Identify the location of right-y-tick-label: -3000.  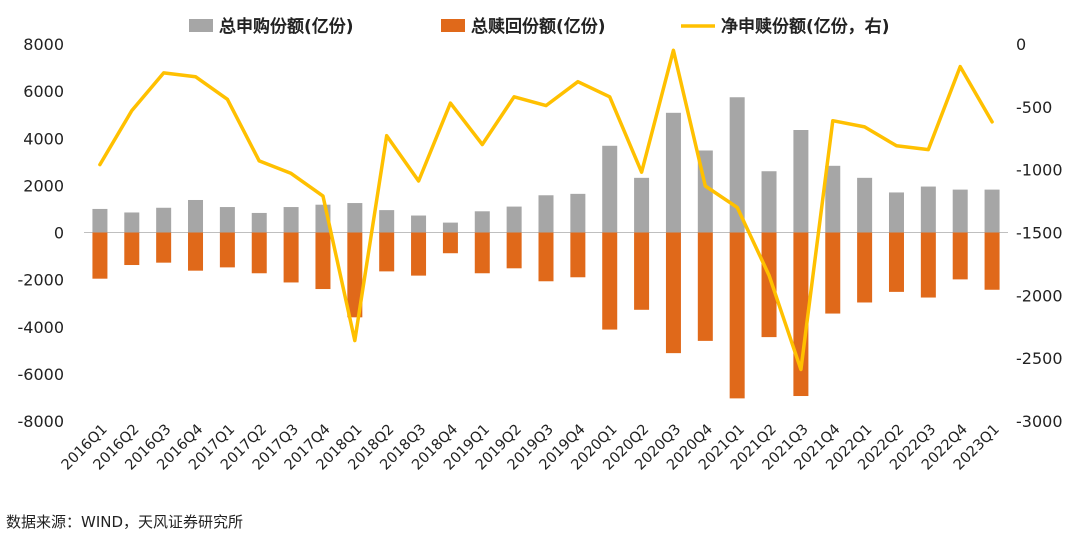
(1039, 421).